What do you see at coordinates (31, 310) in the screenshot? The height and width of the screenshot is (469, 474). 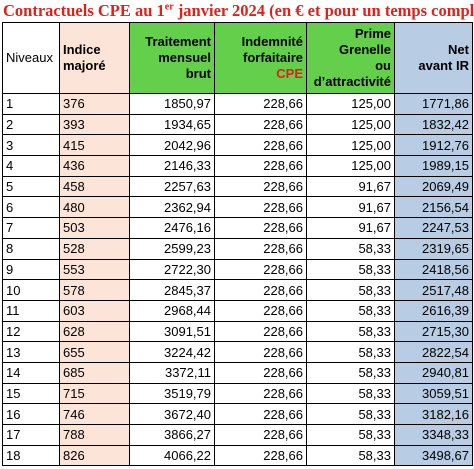 I see `table-cell: 11` at bounding box center [31, 310].